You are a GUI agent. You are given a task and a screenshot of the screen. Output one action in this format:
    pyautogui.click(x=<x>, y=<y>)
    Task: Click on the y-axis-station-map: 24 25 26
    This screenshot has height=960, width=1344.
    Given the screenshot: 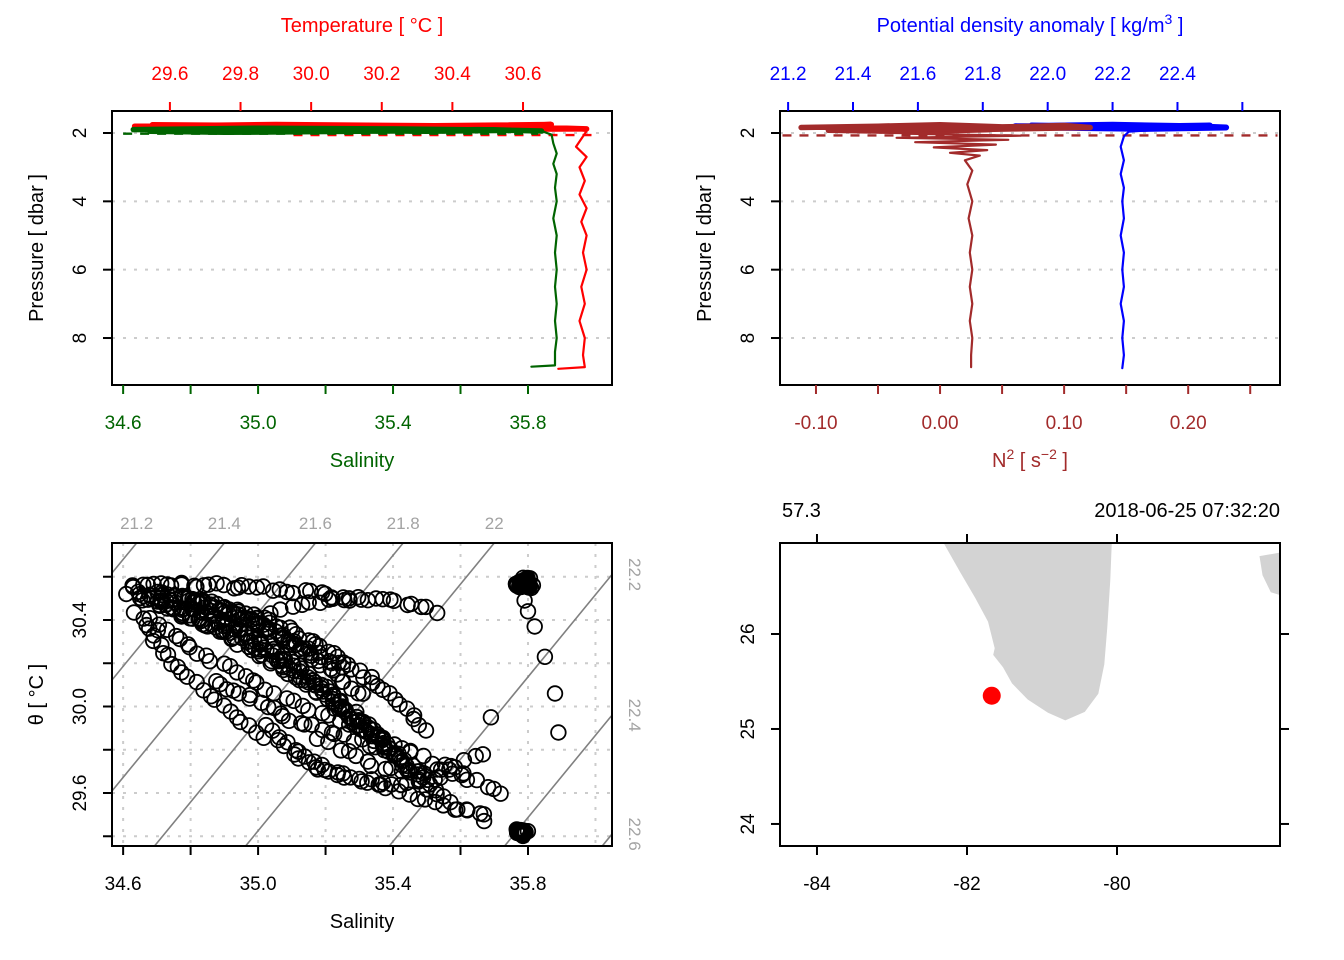 What is the action you would take?
    pyautogui.click(x=759, y=729)
    